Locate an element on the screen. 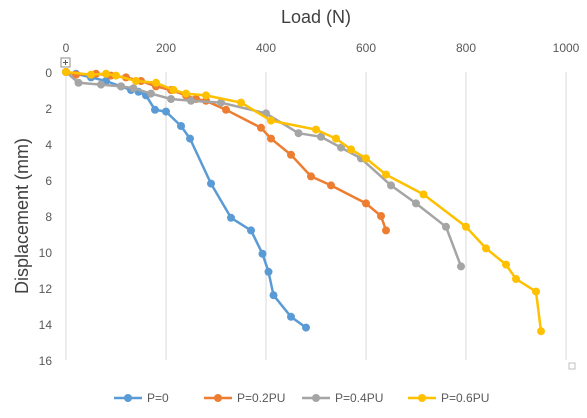  y-tick-label: 12 is located at coordinates (46, 289).